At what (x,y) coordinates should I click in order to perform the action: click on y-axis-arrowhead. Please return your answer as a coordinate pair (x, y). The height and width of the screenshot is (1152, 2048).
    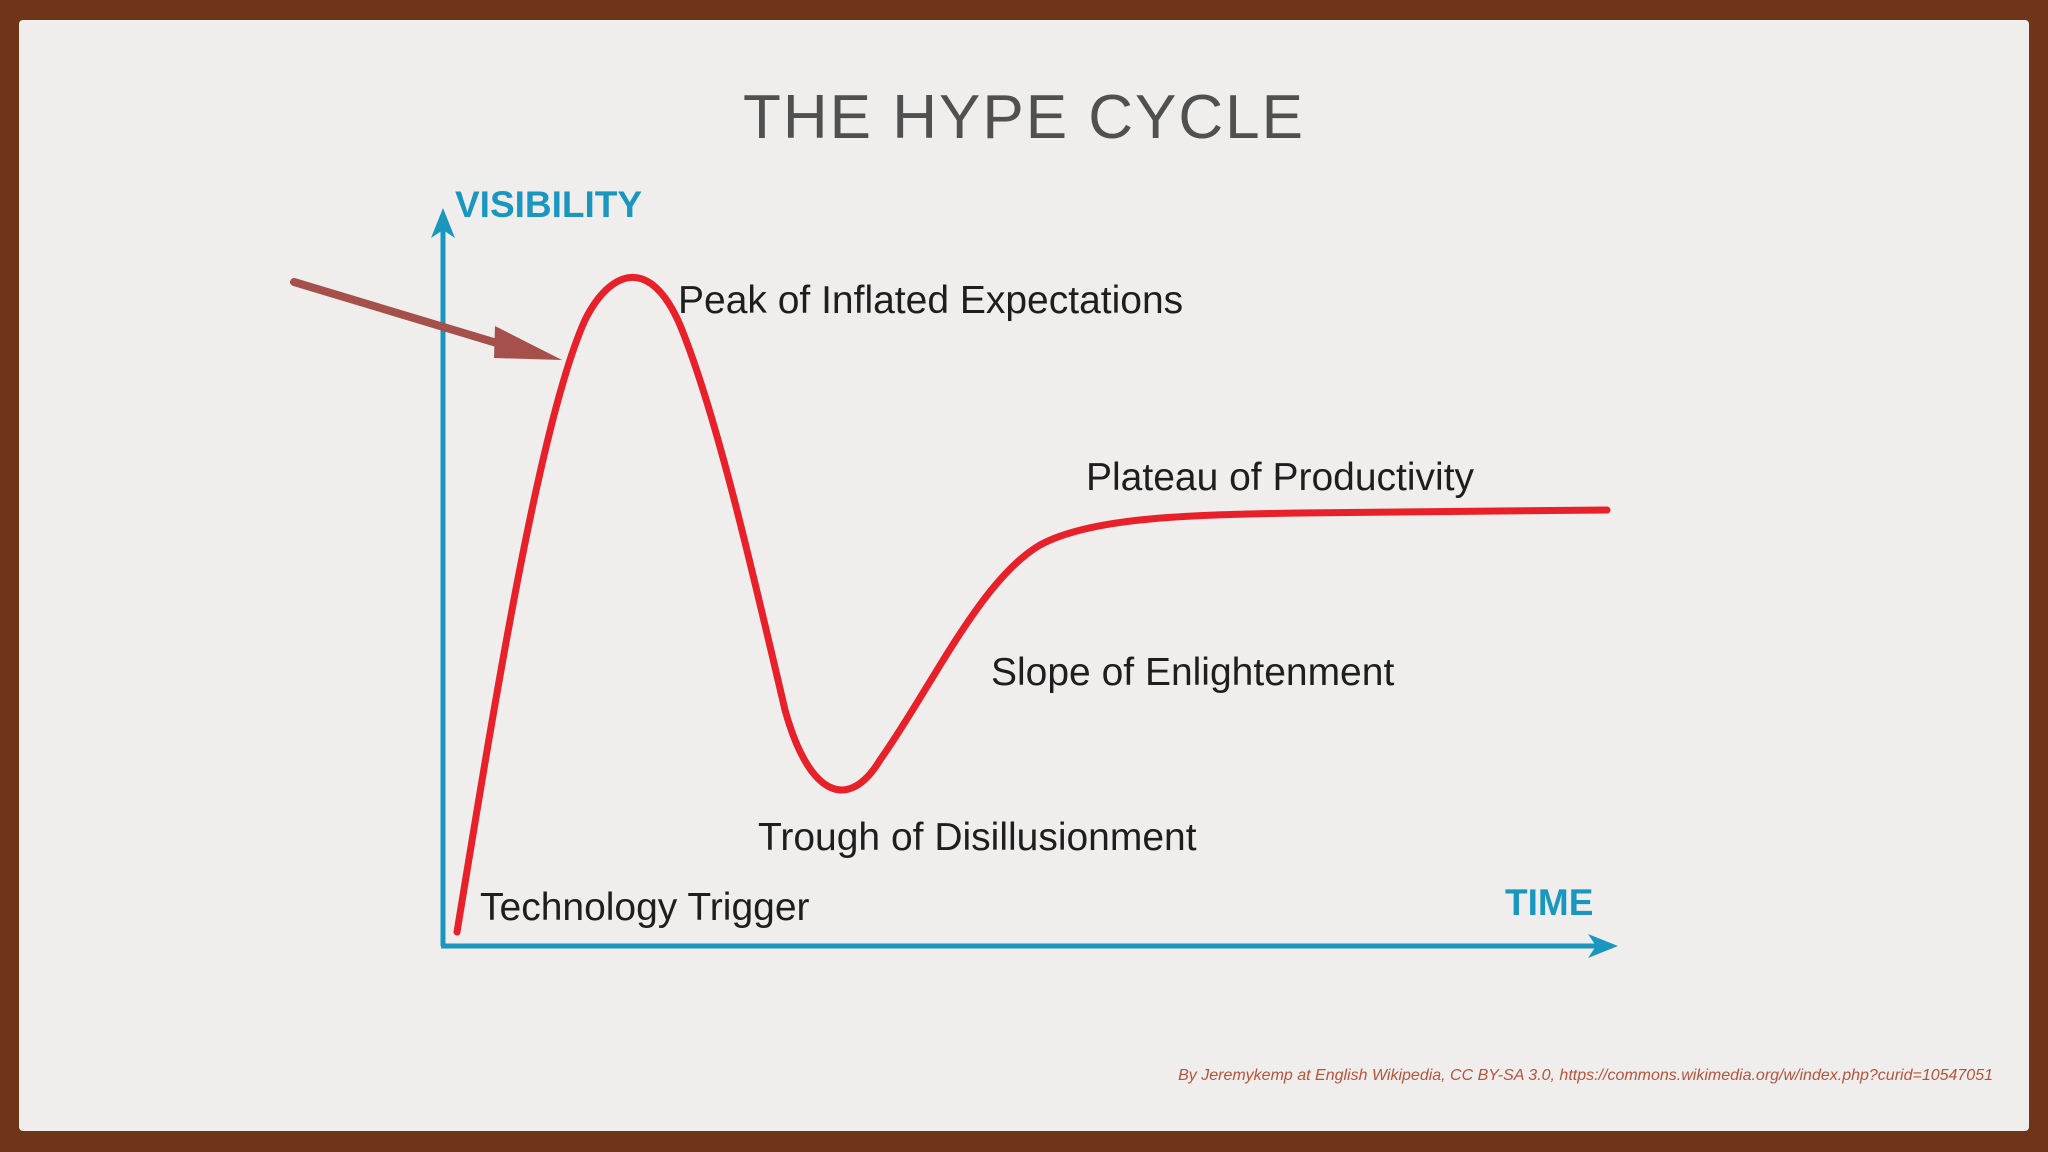
    Looking at the image, I should click on (443, 223).